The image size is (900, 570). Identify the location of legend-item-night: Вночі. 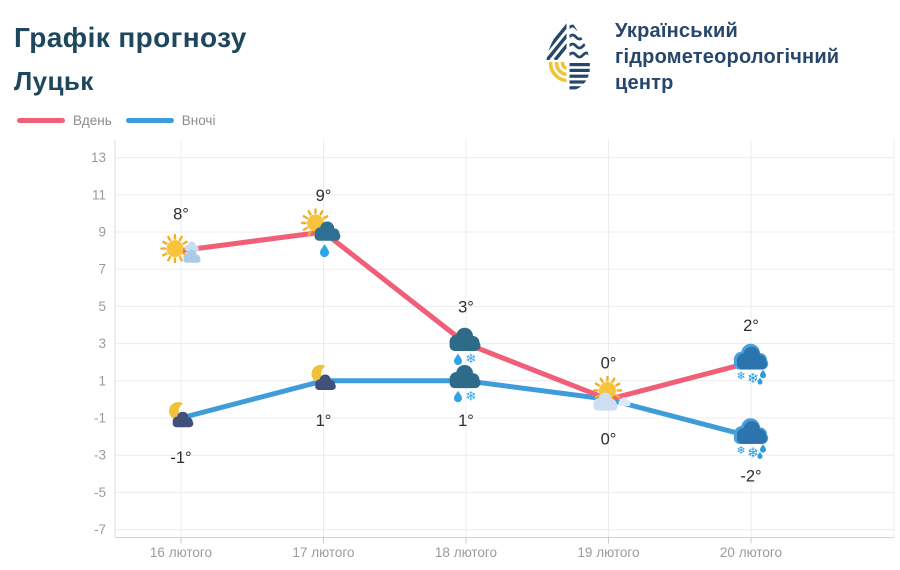
(170, 120).